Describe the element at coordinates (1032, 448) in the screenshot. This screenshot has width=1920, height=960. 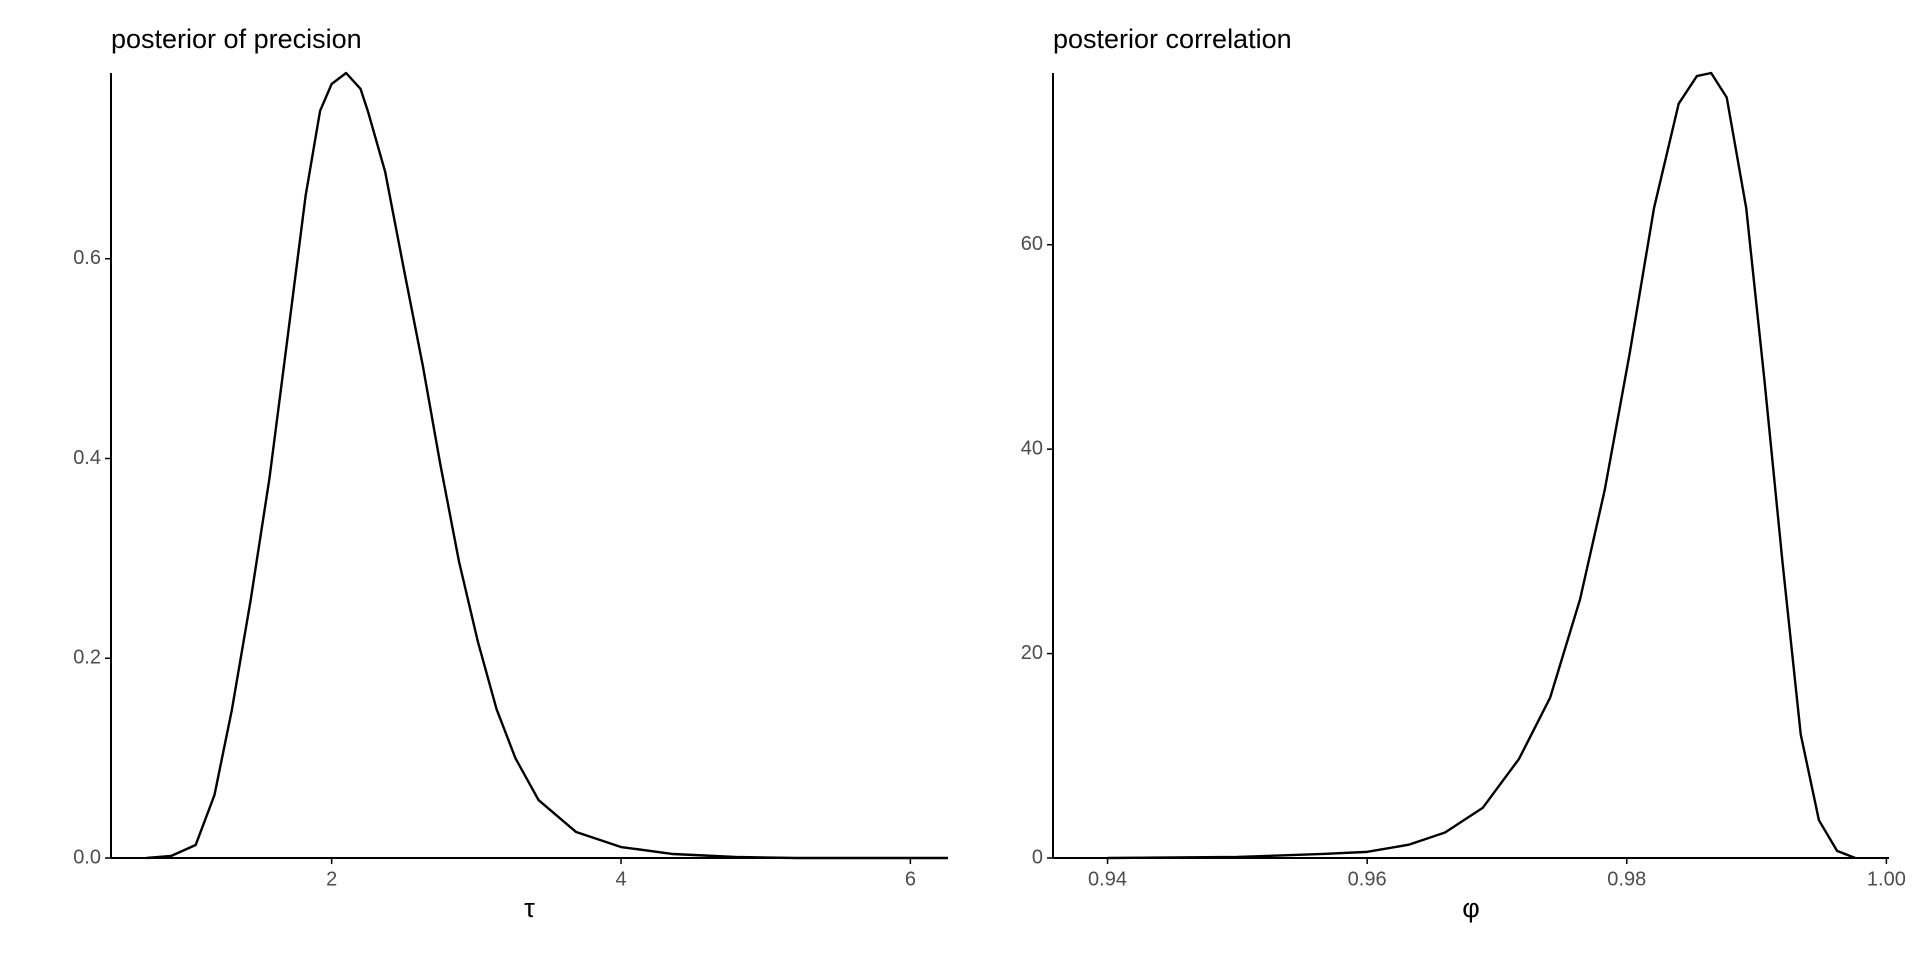
I see `y-tick-label: 40` at that location.